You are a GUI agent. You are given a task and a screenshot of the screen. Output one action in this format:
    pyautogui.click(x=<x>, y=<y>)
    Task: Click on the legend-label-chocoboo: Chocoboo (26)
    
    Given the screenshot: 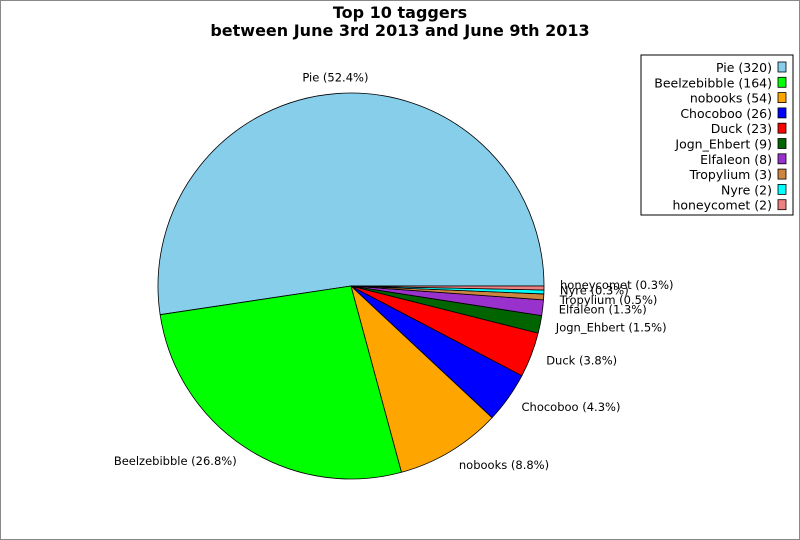 What is the action you would take?
    pyautogui.click(x=726, y=113)
    